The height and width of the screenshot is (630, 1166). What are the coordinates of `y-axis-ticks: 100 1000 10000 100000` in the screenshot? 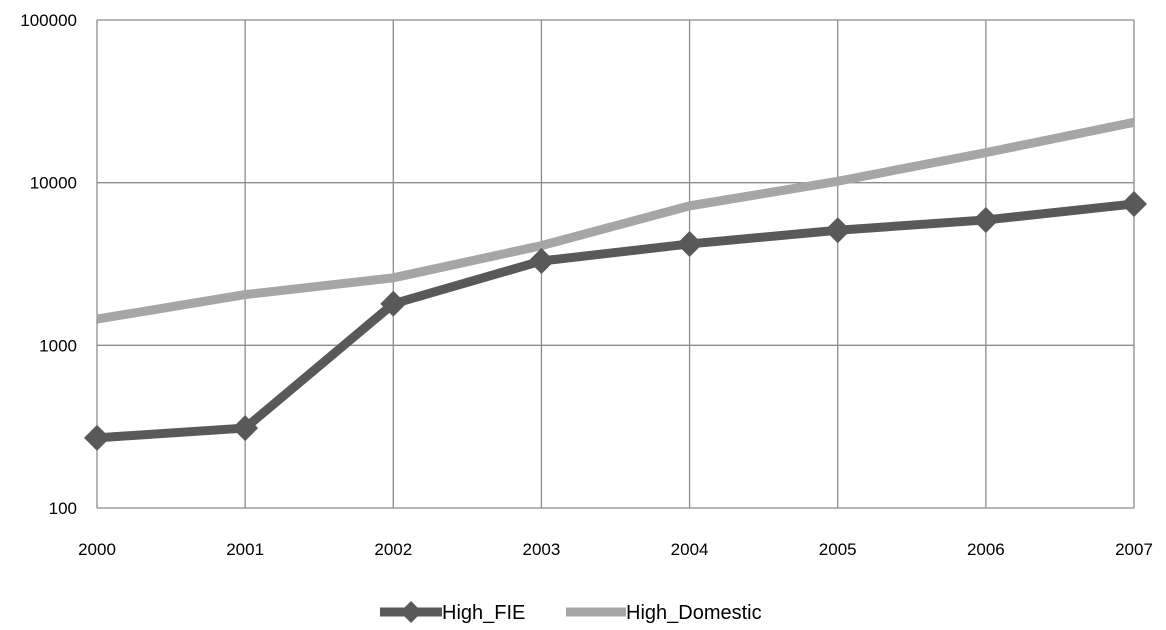 It's located at (48, 264).